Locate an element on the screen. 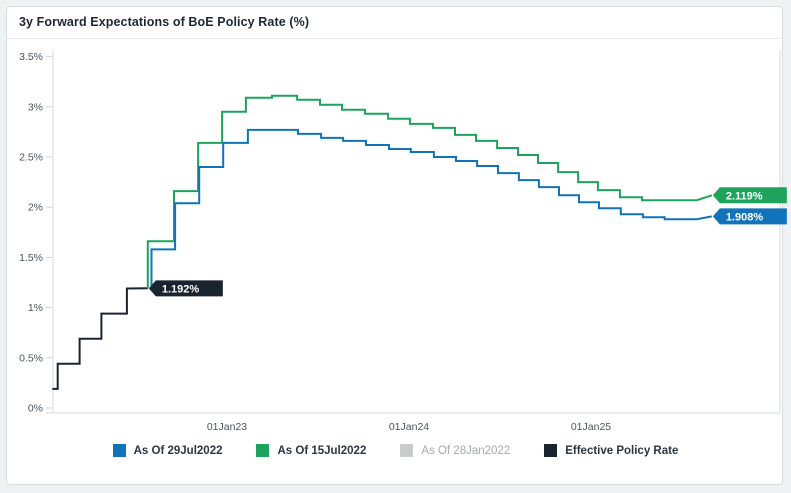 This screenshot has height=493, width=791. legend-label: As Of 29Jul2022 is located at coordinates (178, 450).